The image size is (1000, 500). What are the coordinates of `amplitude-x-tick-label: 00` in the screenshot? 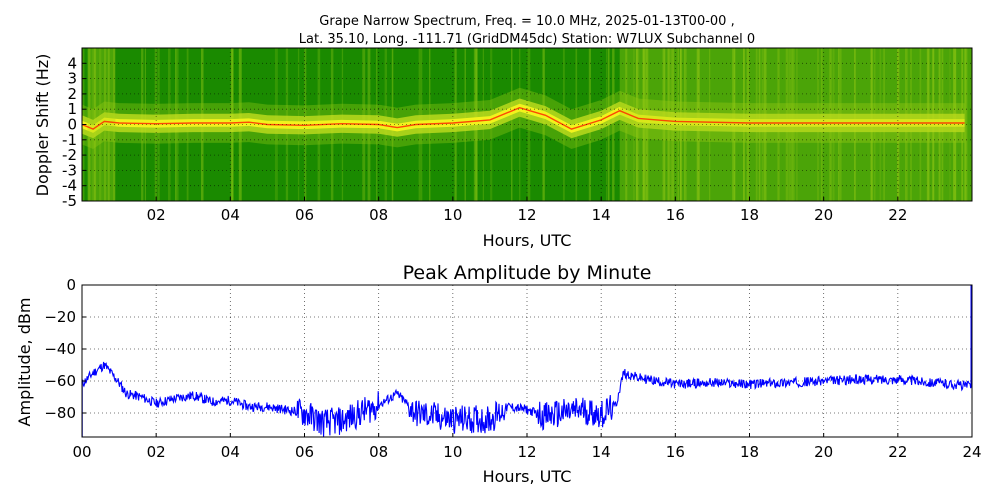 It's located at (81, 452).